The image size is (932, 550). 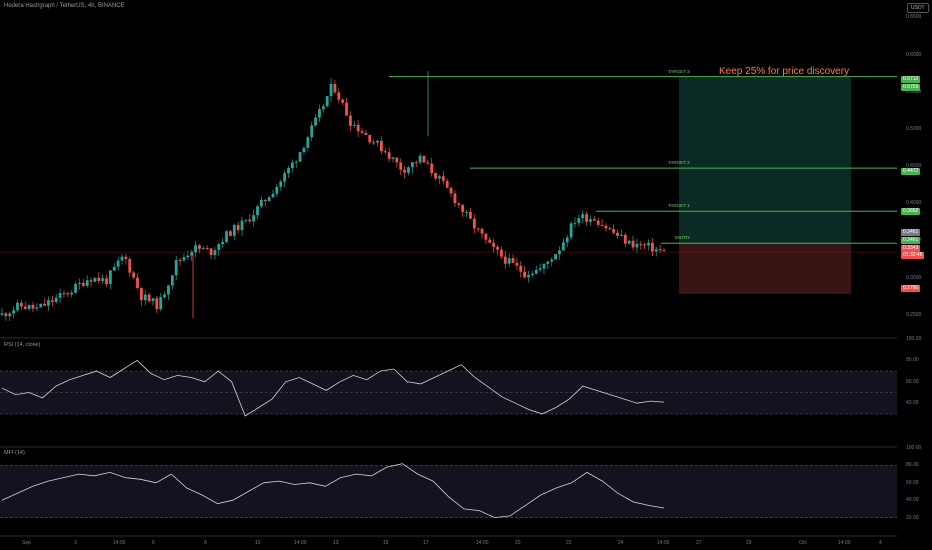 What do you see at coordinates (153, 543) in the screenshot?
I see `time-tick: 6` at bounding box center [153, 543].